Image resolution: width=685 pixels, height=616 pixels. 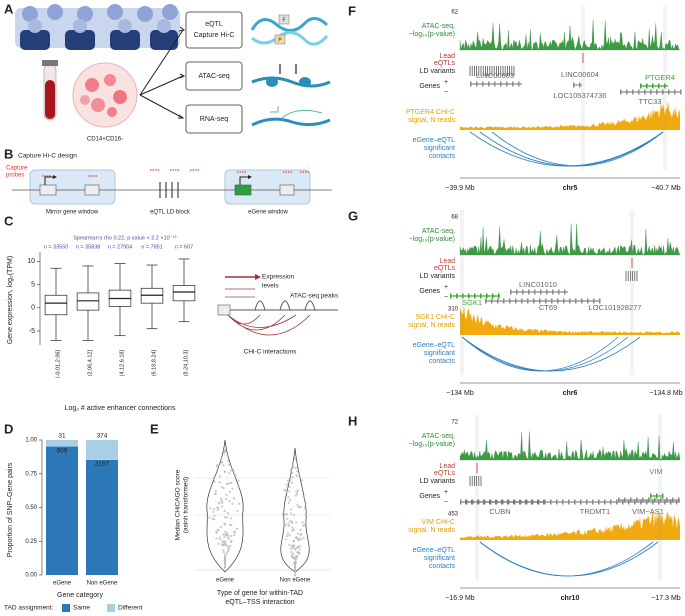 What do you see at coordinates (102, 436) in the screenshot?
I see `value-label: 374` at bounding box center [102, 436].